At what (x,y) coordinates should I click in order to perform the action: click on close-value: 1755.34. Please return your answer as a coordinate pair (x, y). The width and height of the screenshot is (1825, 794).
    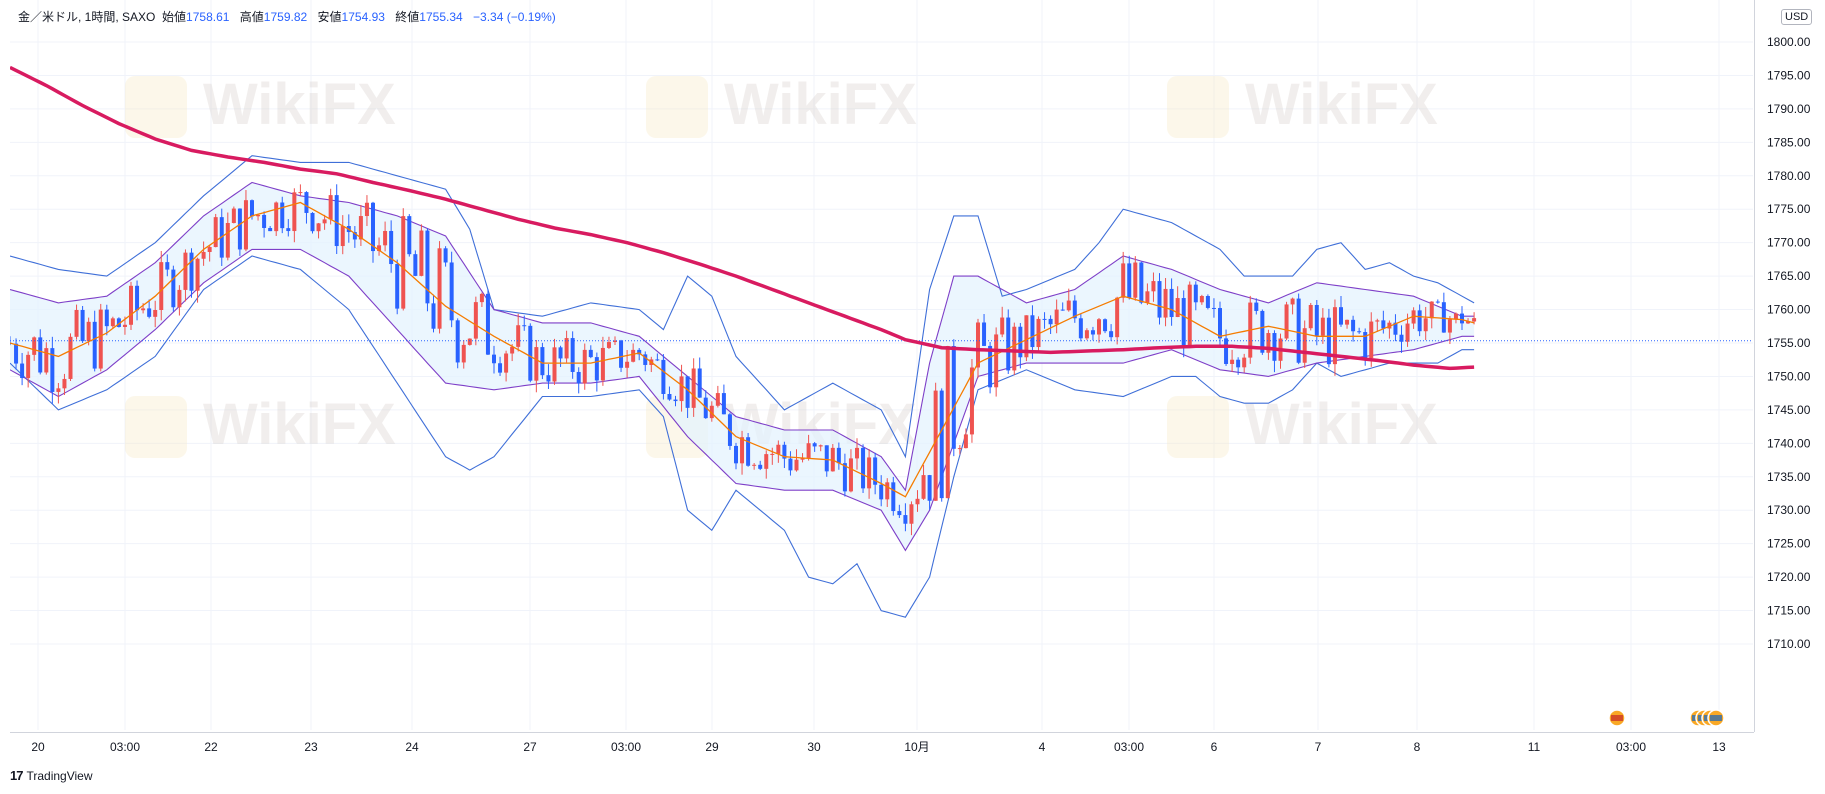
    Looking at the image, I should click on (441, 17).